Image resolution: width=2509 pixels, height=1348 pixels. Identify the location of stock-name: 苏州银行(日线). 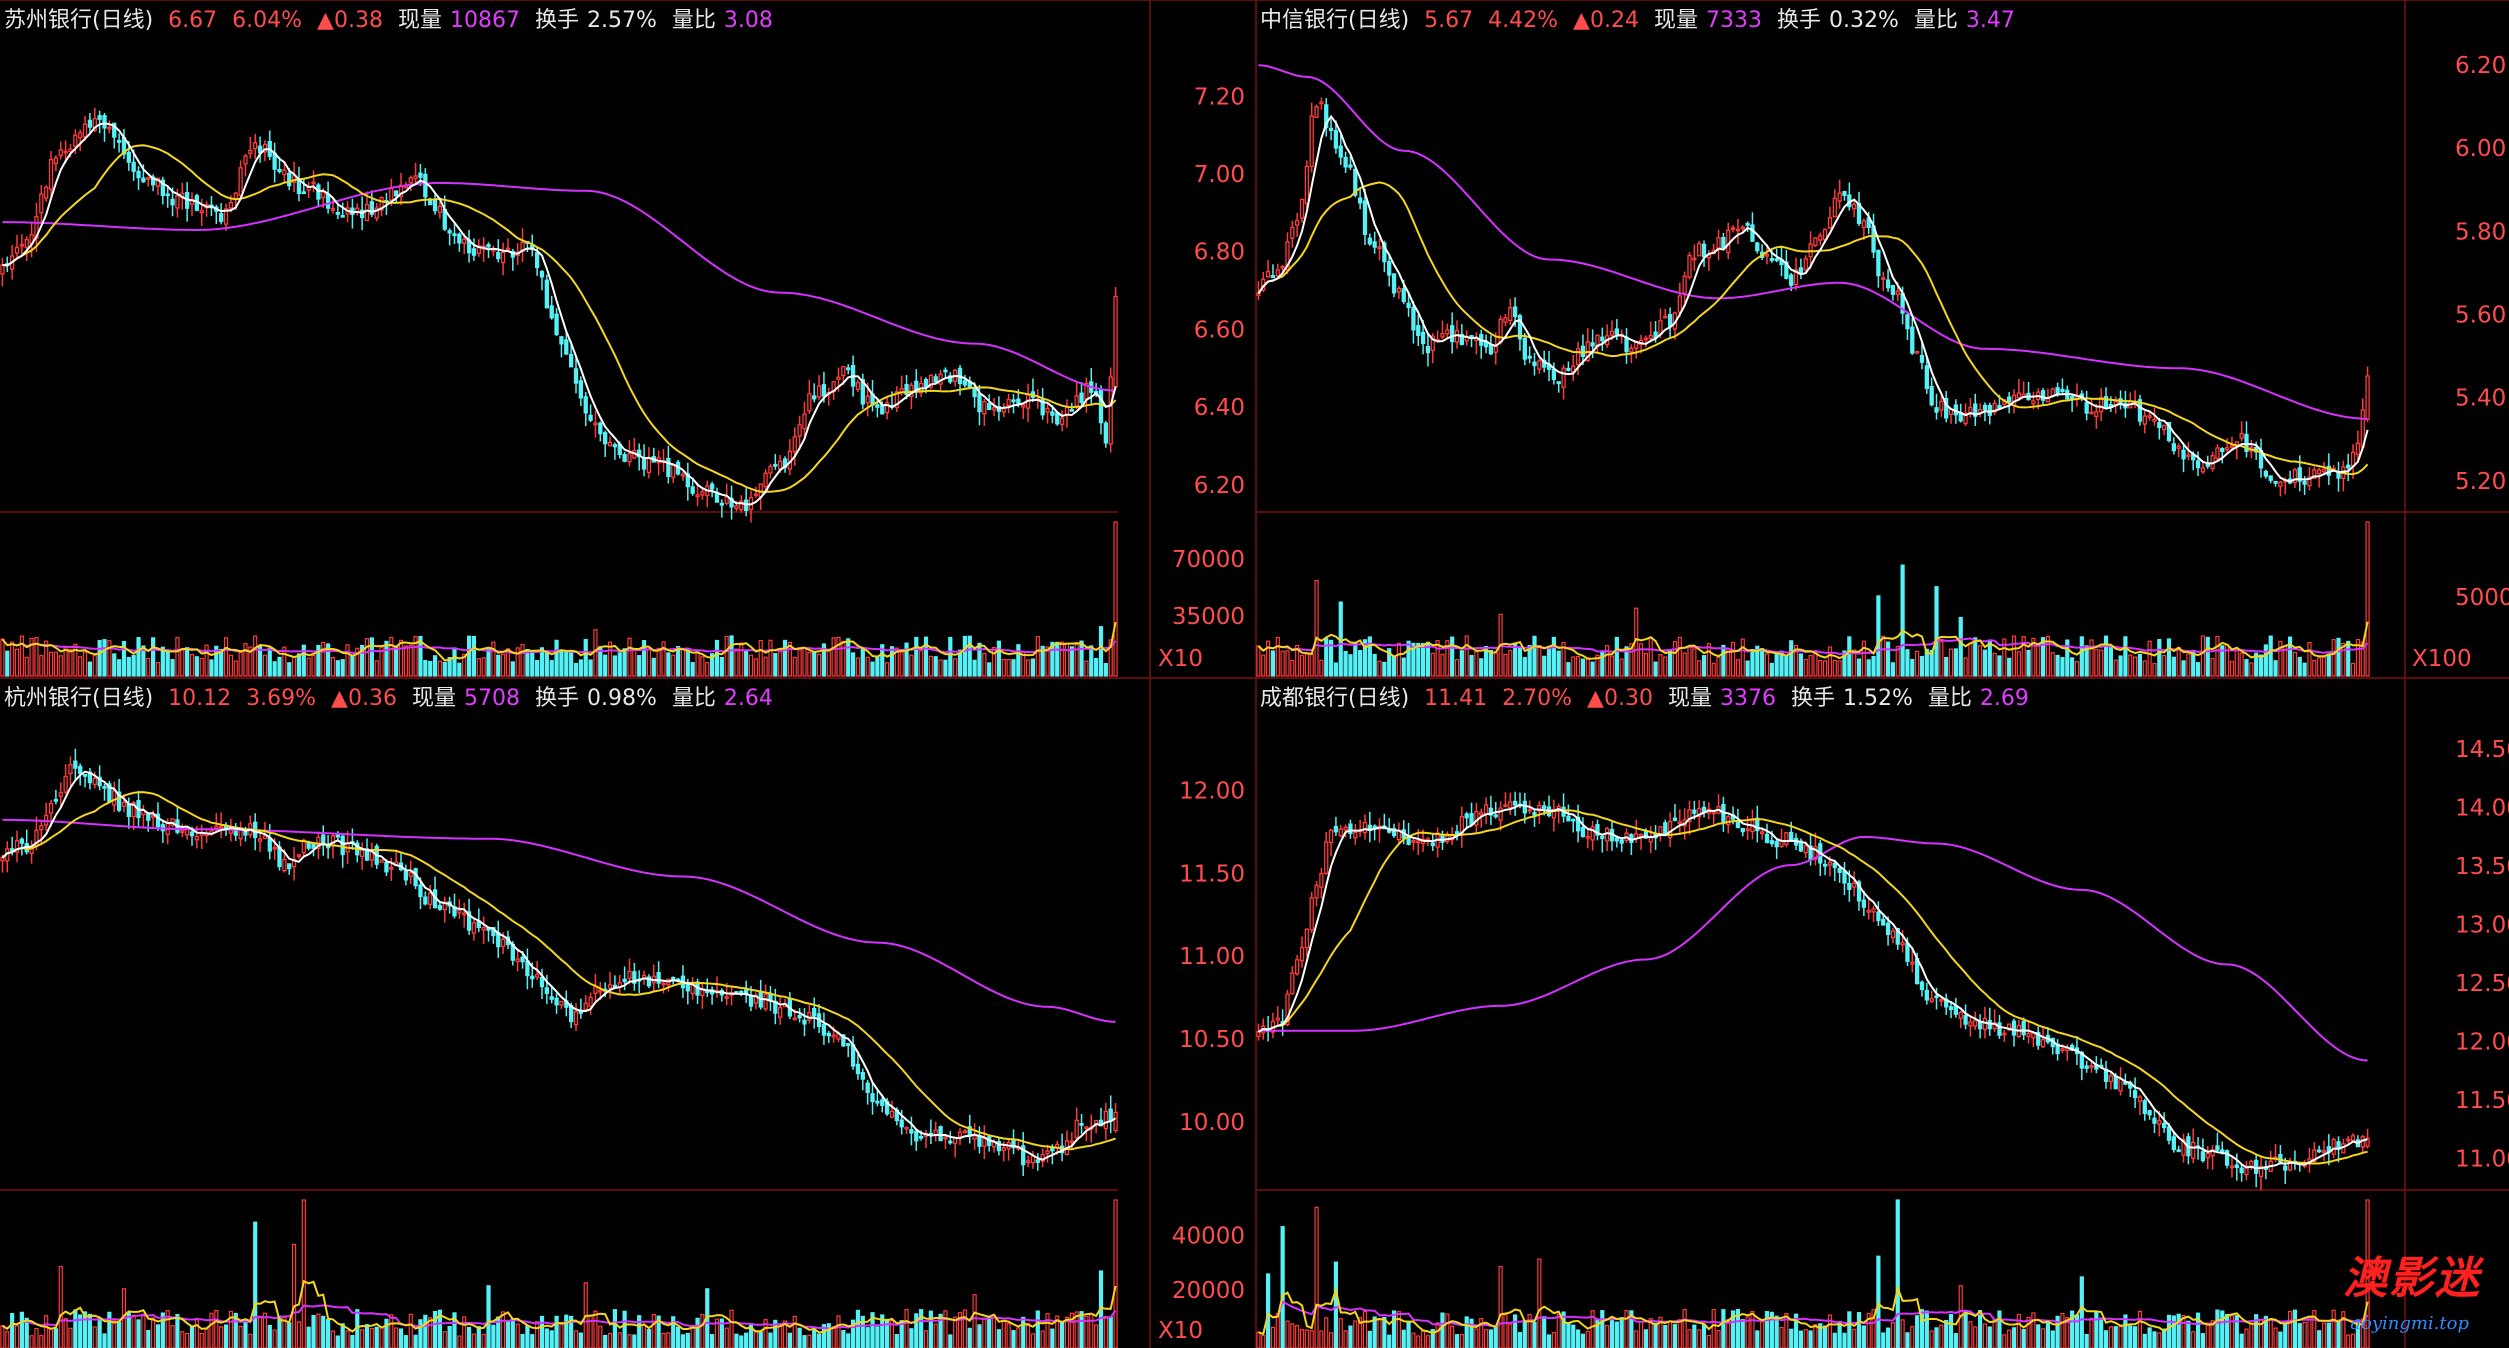
(79, 20).